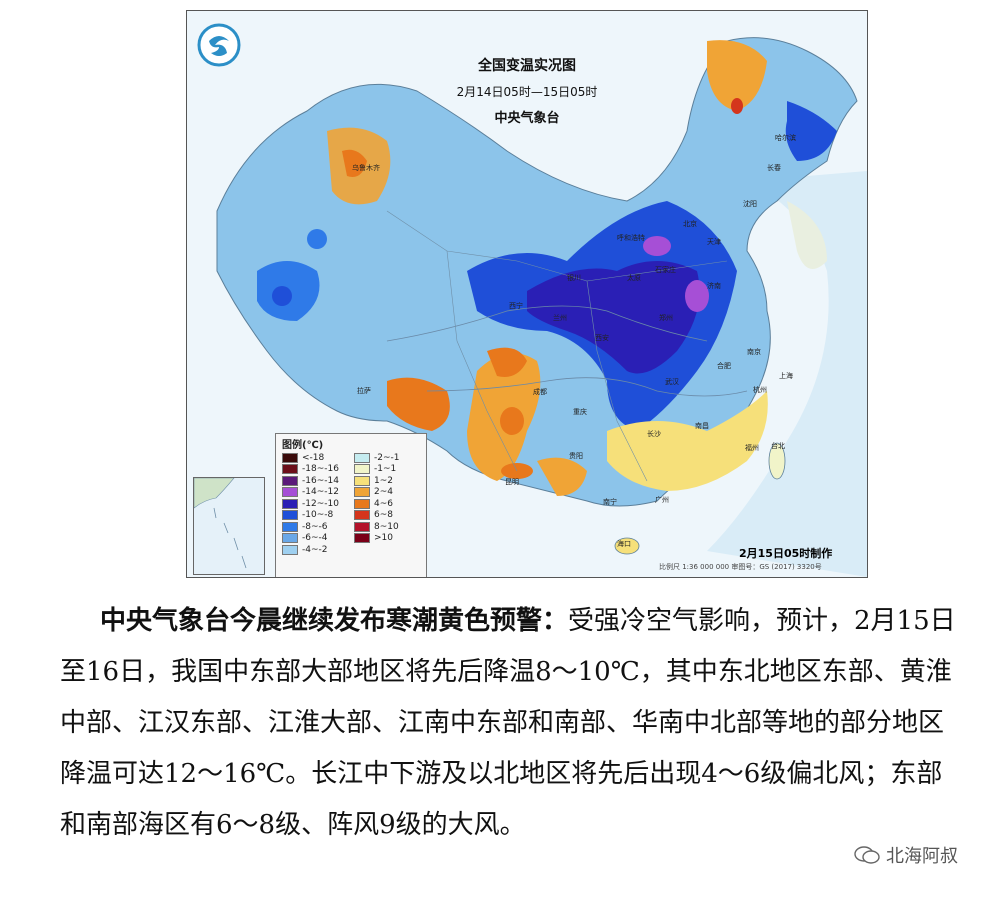  I want to click on legend-label: -2~-1, so click(387, 457).